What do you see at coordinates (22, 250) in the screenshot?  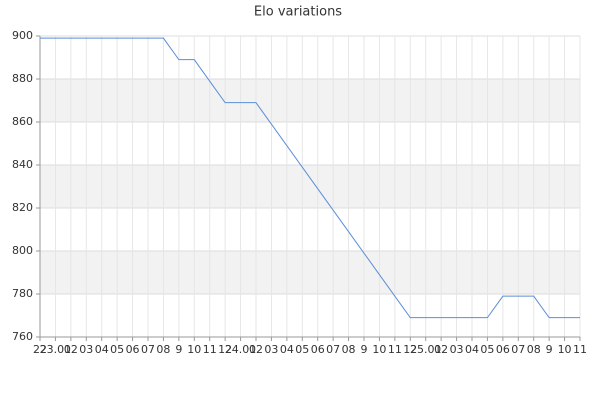 I see `y-tick-label: 800` at bounding box center [22, 250].